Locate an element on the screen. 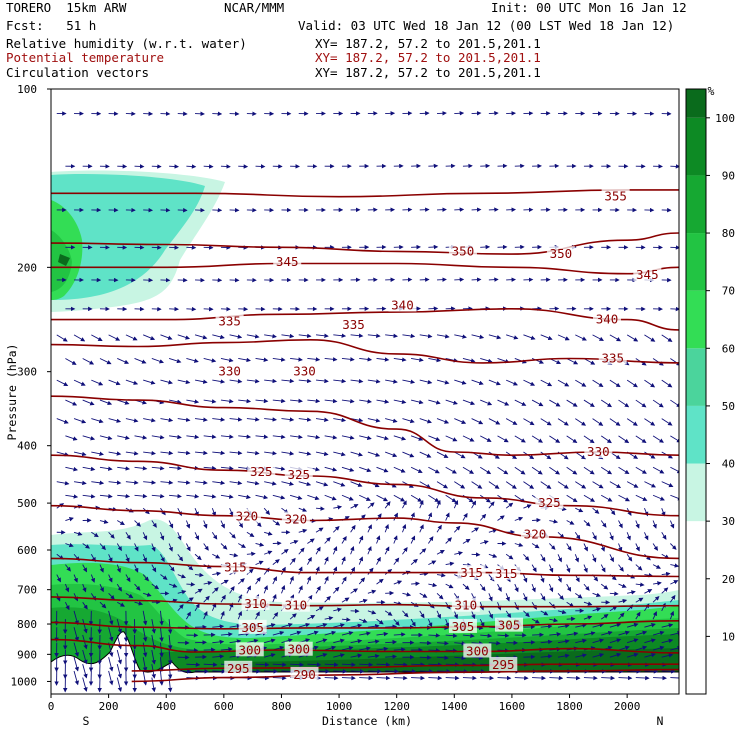 The height and width of the screenshot is (740, 740). y-tick-label: 200 is located at coordinates (27, 267).